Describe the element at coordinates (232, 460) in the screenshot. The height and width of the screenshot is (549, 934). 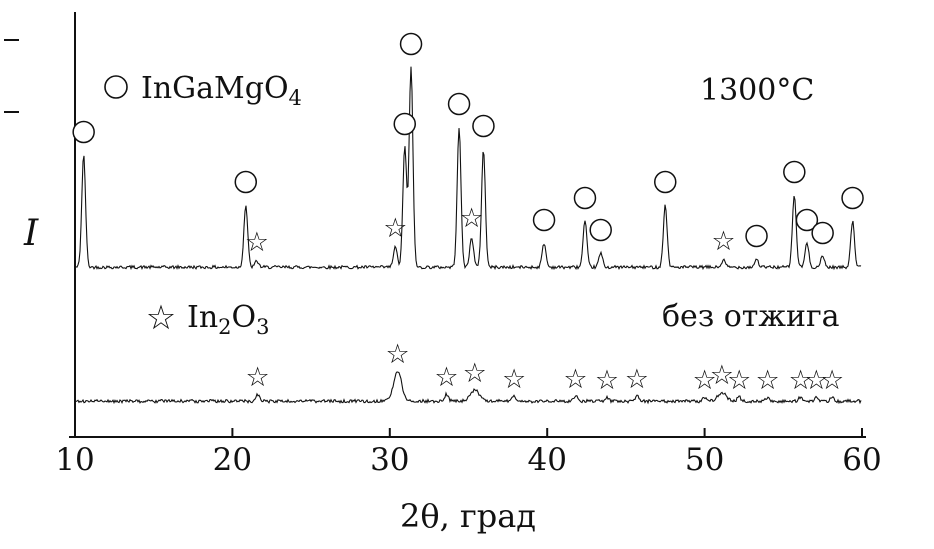
I see `x-tick-label: 20` at that location.